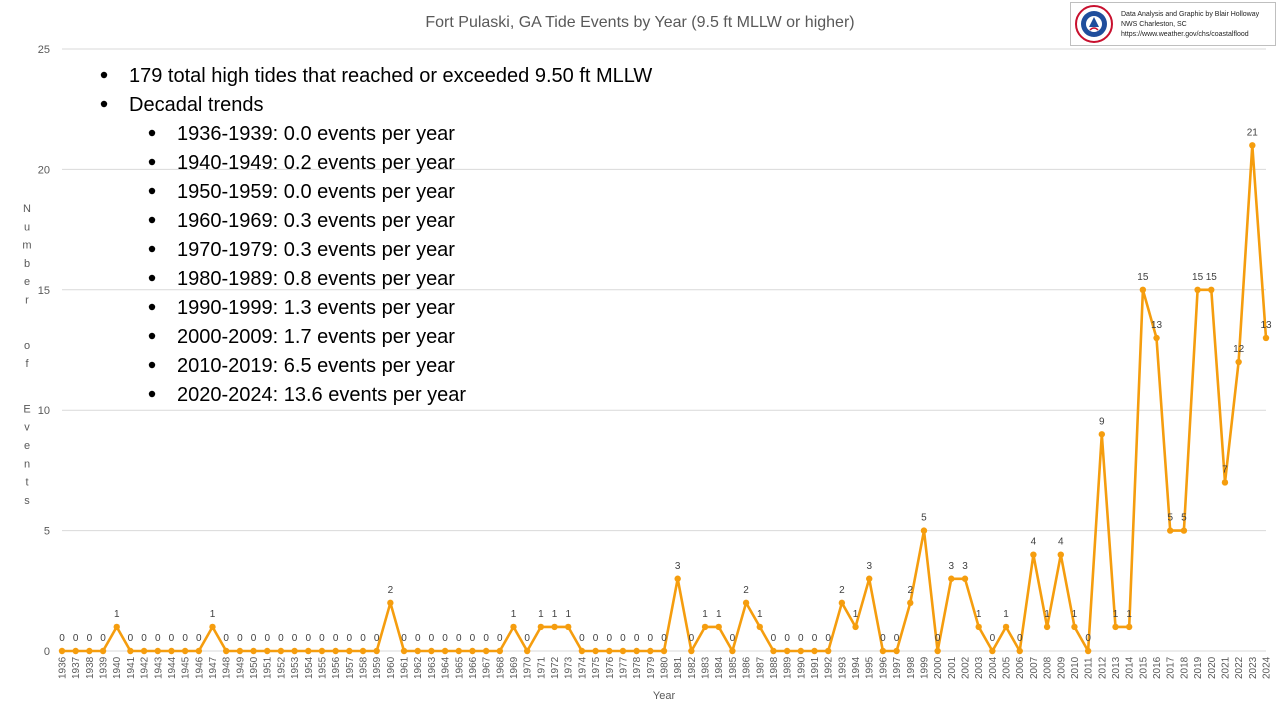 The height and width of the screenshot is (720, 1280). I want to click on x-tick-label: 1988, so click(774, 667).